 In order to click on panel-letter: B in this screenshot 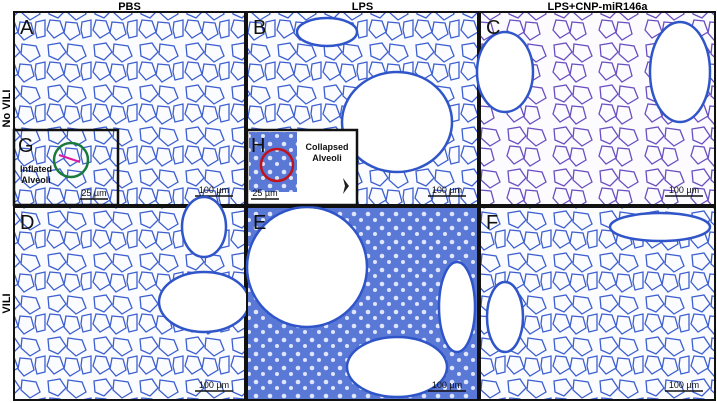, I will do `click(259, 28)`.